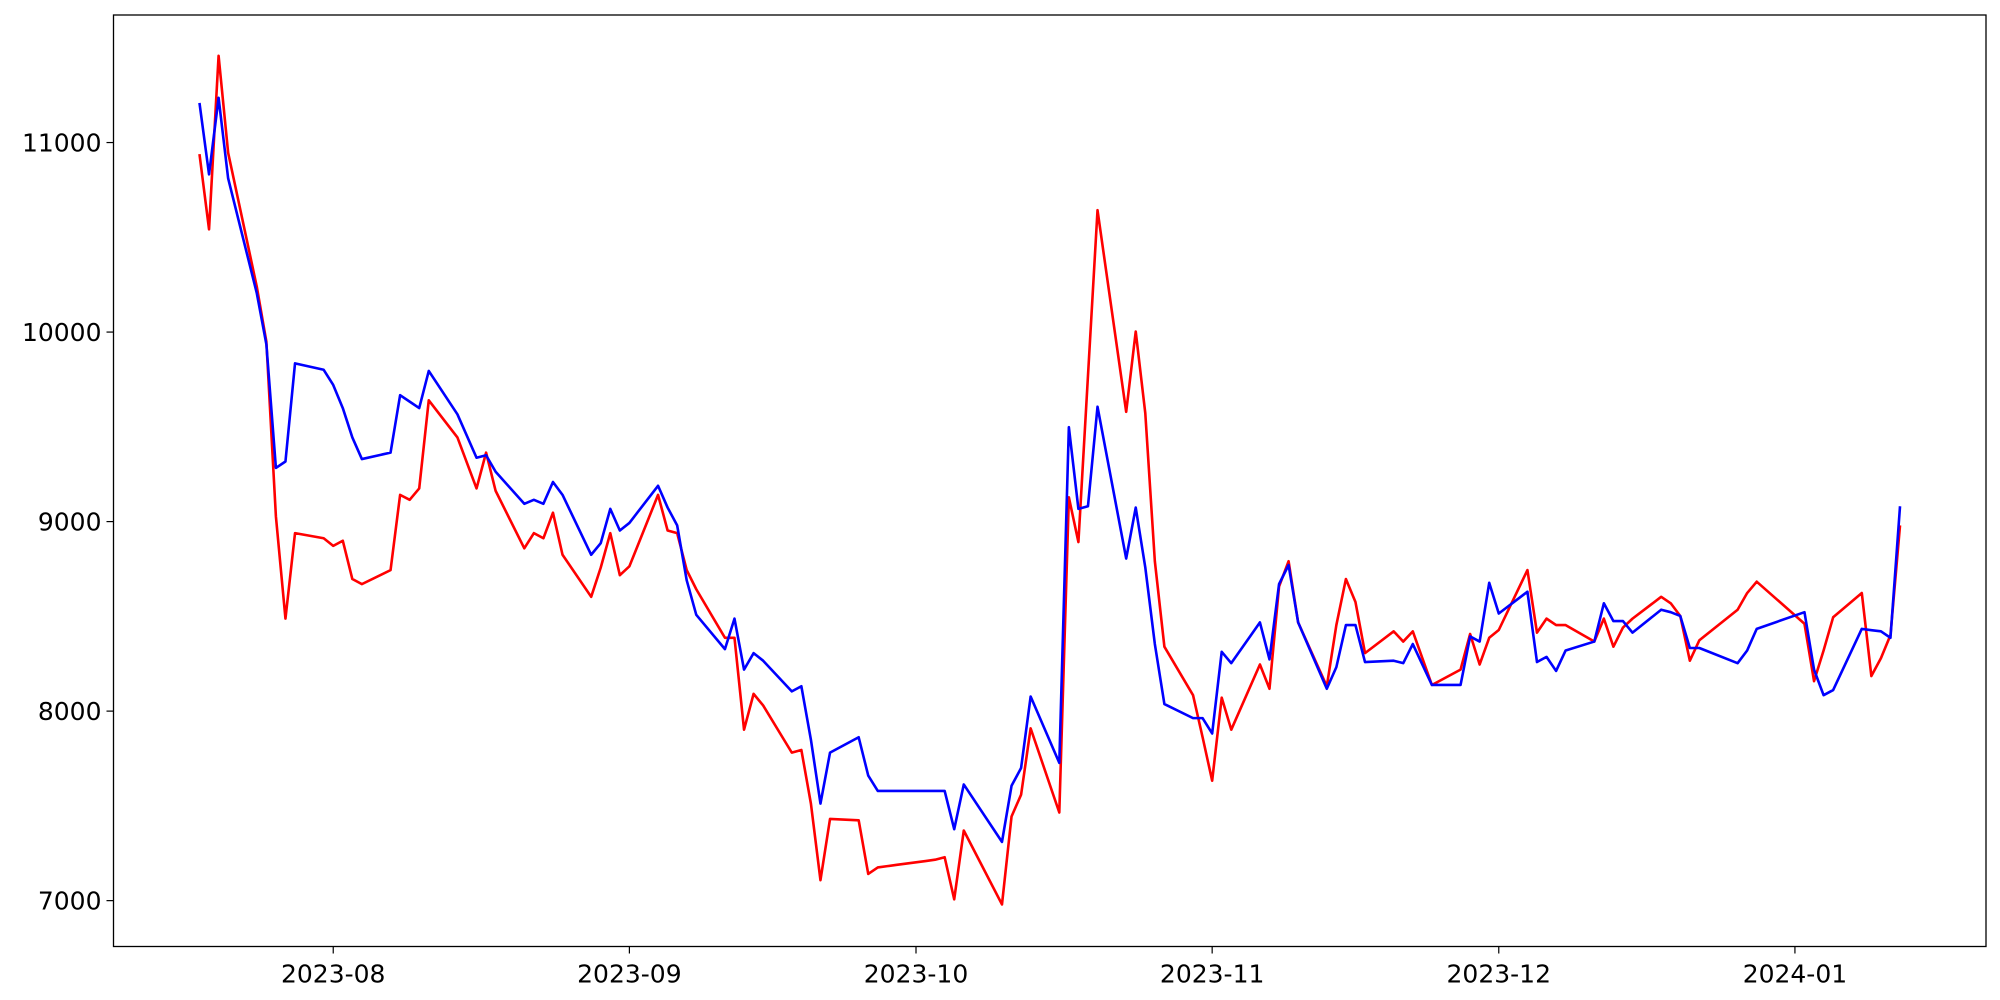  Describe the element at coordinates (62, 332) in the screenshot. I see `y-tick-label: 10000` at that location.